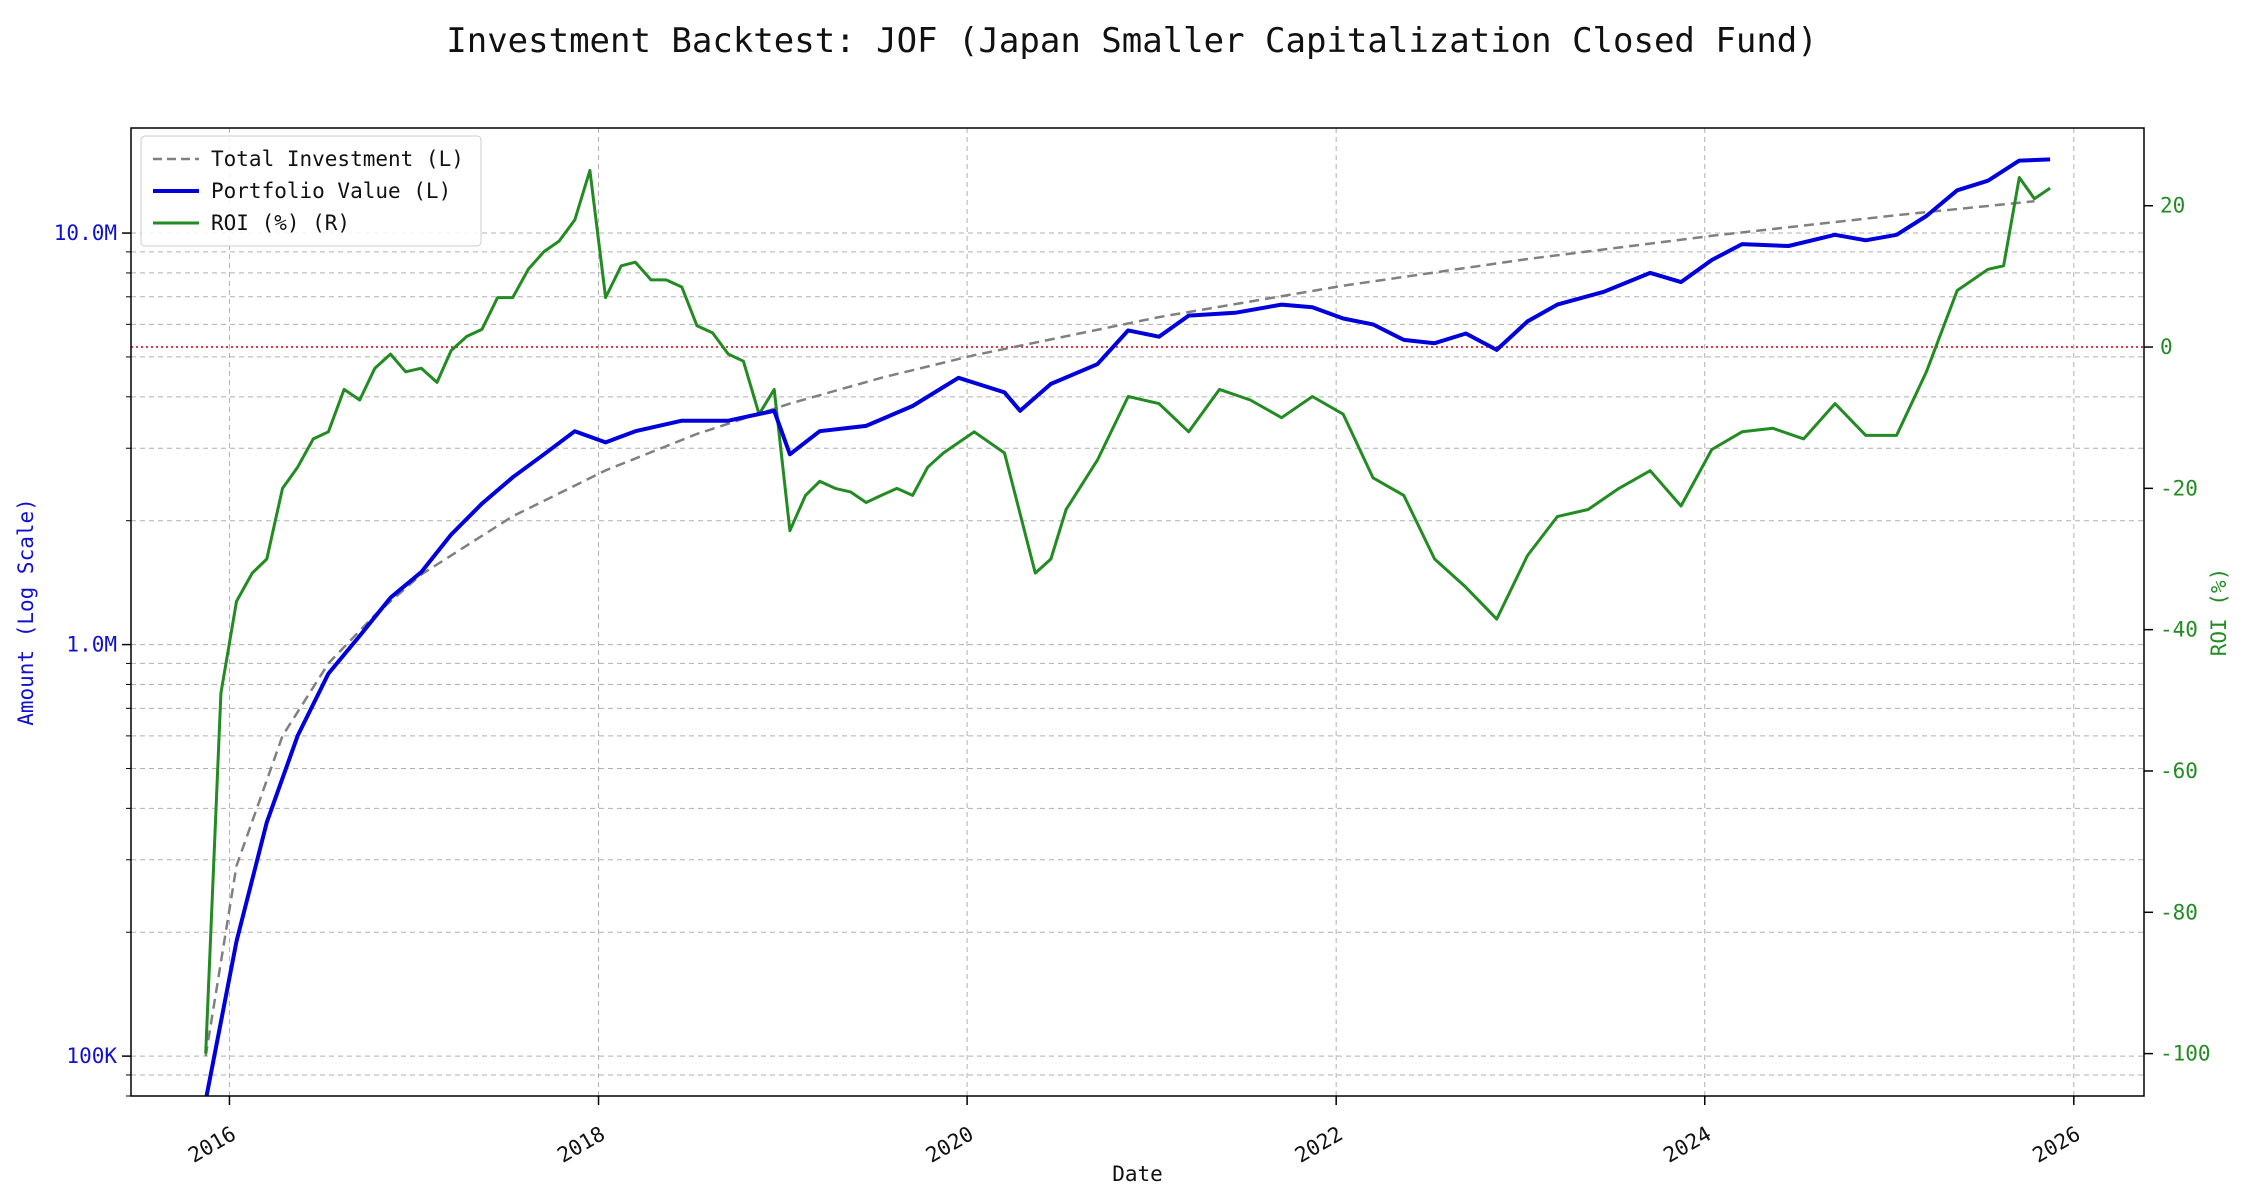 This screenshot has width=2250, height=1200. I want to click on legend-box, so click(311, 191).